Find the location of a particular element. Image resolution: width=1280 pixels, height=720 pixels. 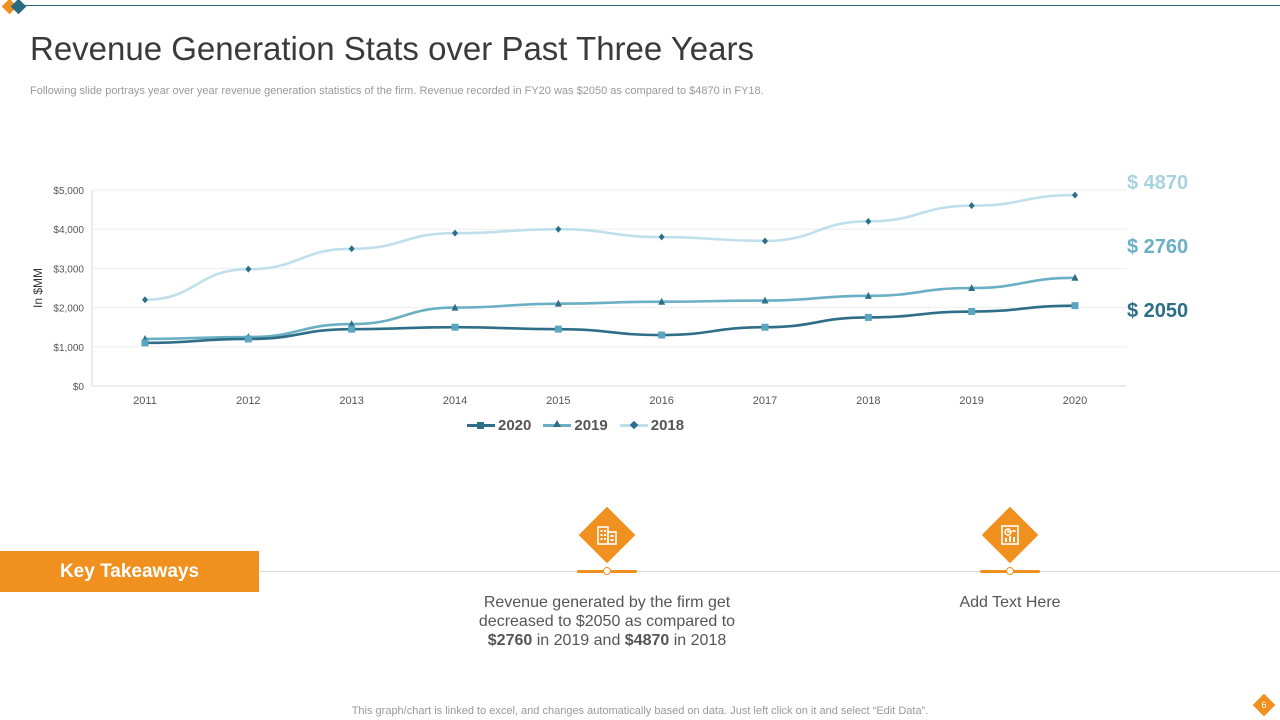

diamond-marker-icon is located at coordinates (633, 425).